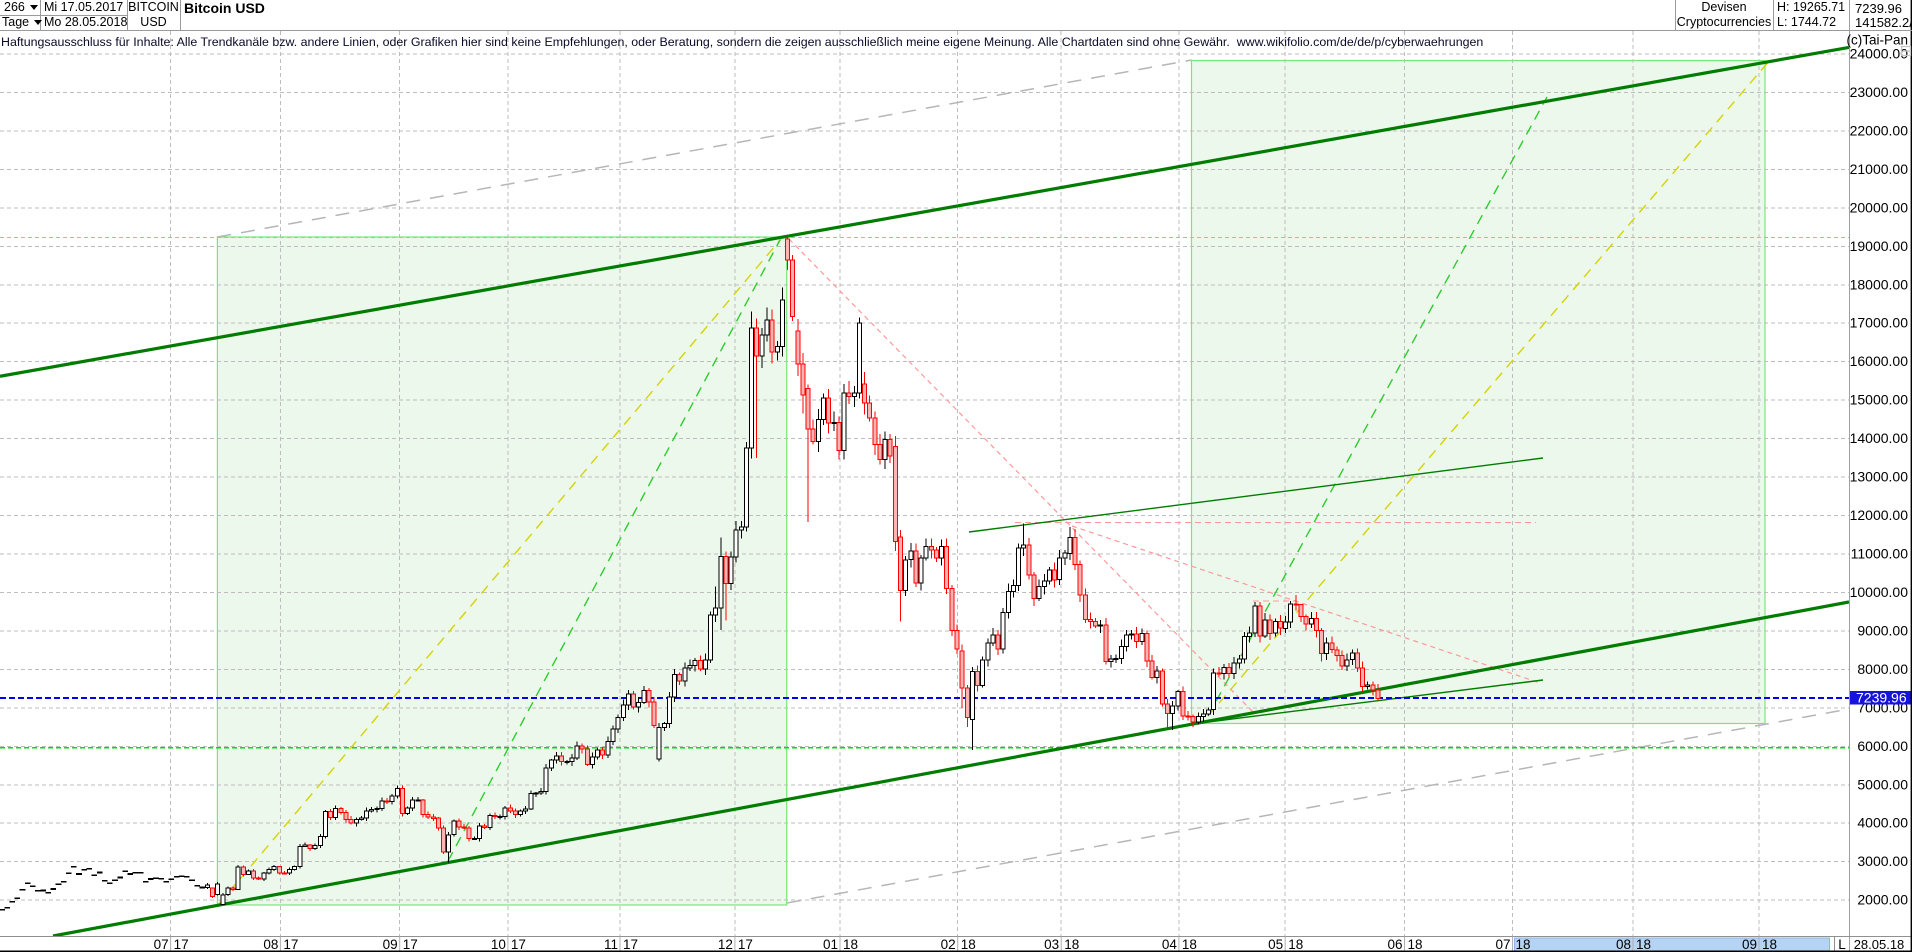 The height and width of the screenshot is (952, 1912). I want to click on svg-text: 6000.00, so click(1882, 746).